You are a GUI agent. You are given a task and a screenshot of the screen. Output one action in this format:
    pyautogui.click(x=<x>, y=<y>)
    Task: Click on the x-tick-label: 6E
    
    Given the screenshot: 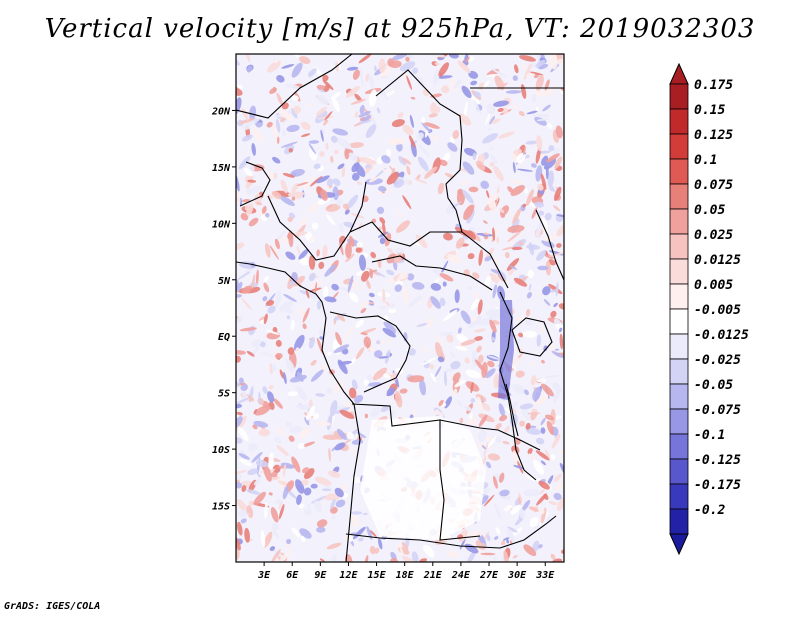 What is the action you would take?
    pyautogui.click(x=292, y=575)
    